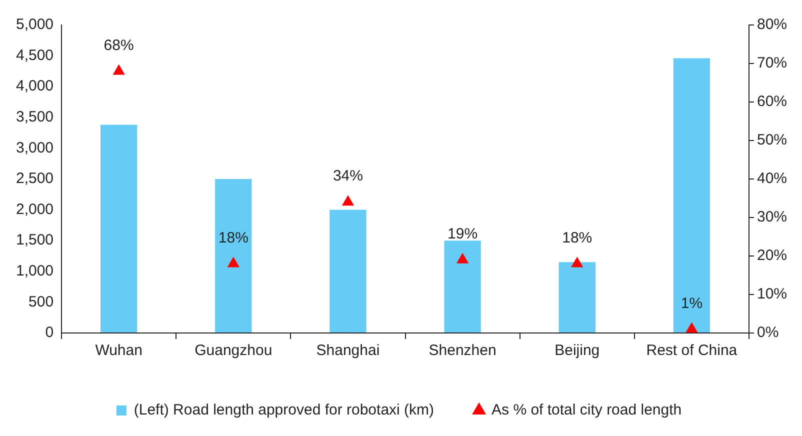 This screenshot has width=802, height=436. What do you see at coordinates (772, 63) in the screenshot?
I see `y2-tick-label: 70%` at bounding box center [772, 63].